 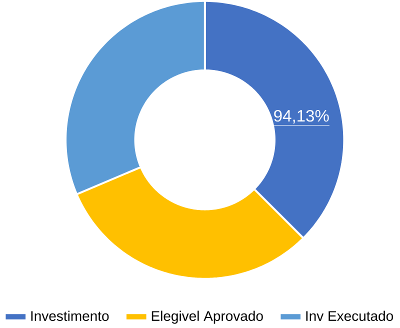 I want to click on text: 94,13%, so click(x=301, y=117).